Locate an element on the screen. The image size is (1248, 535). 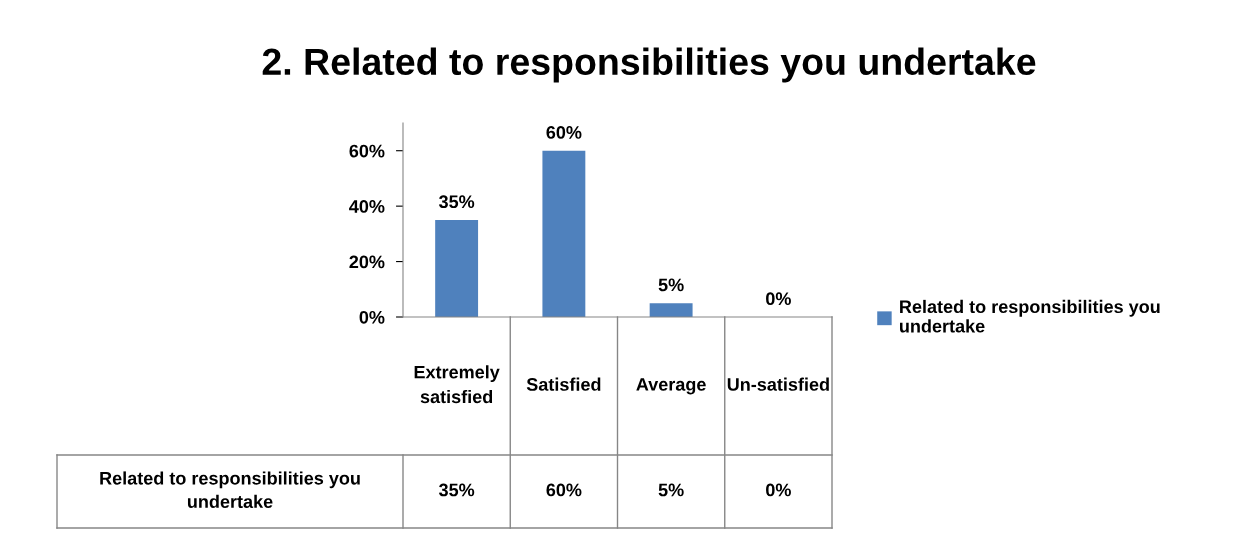
text: 60% is located at coordinates (564, 132).